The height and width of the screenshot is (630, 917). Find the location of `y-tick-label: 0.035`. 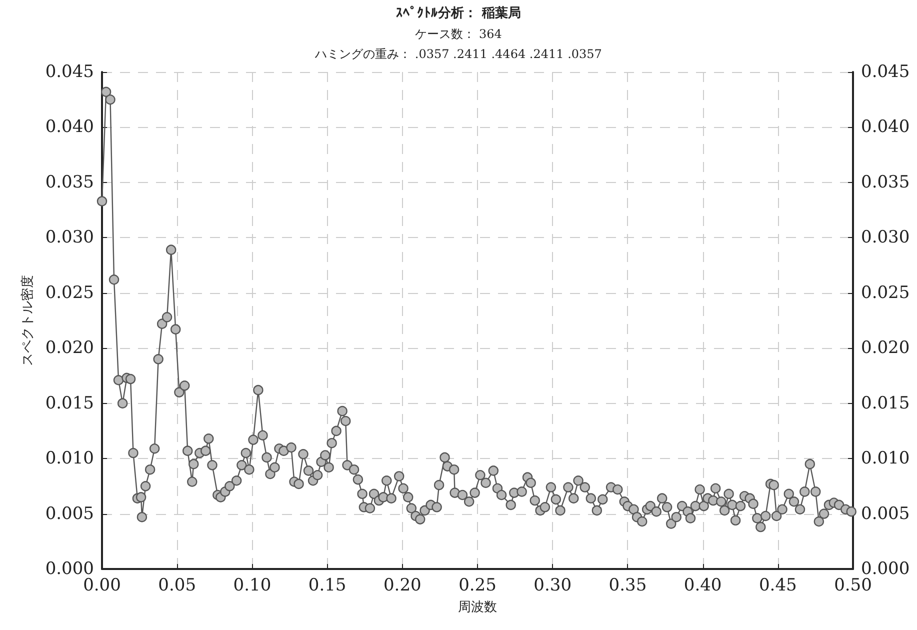

y-tick-label: 0.035 is located at coordinates (69, 182).